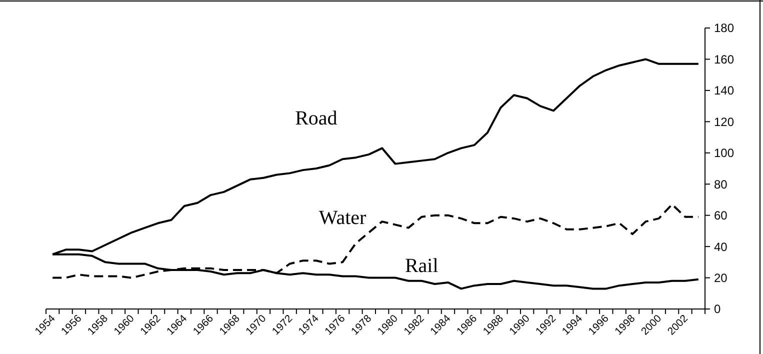 The height and width of the screenshot is (354, 763). I want to click on series-label: Road, so click(316, 119).